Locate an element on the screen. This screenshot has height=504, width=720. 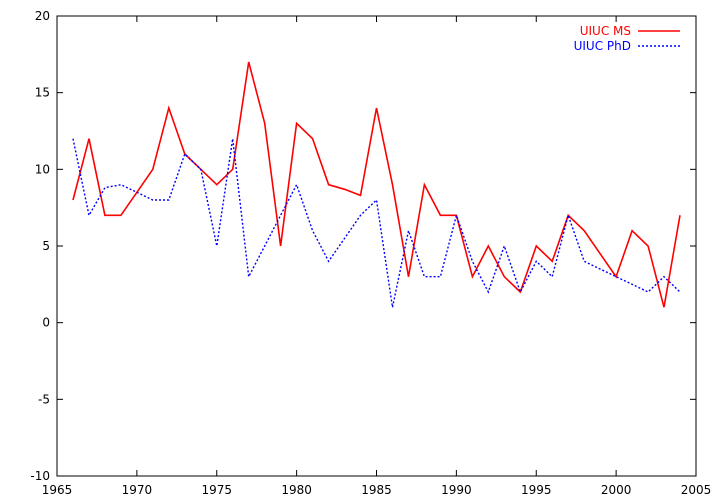
y-tick-label: 20 is located at coordinates (42, 16).